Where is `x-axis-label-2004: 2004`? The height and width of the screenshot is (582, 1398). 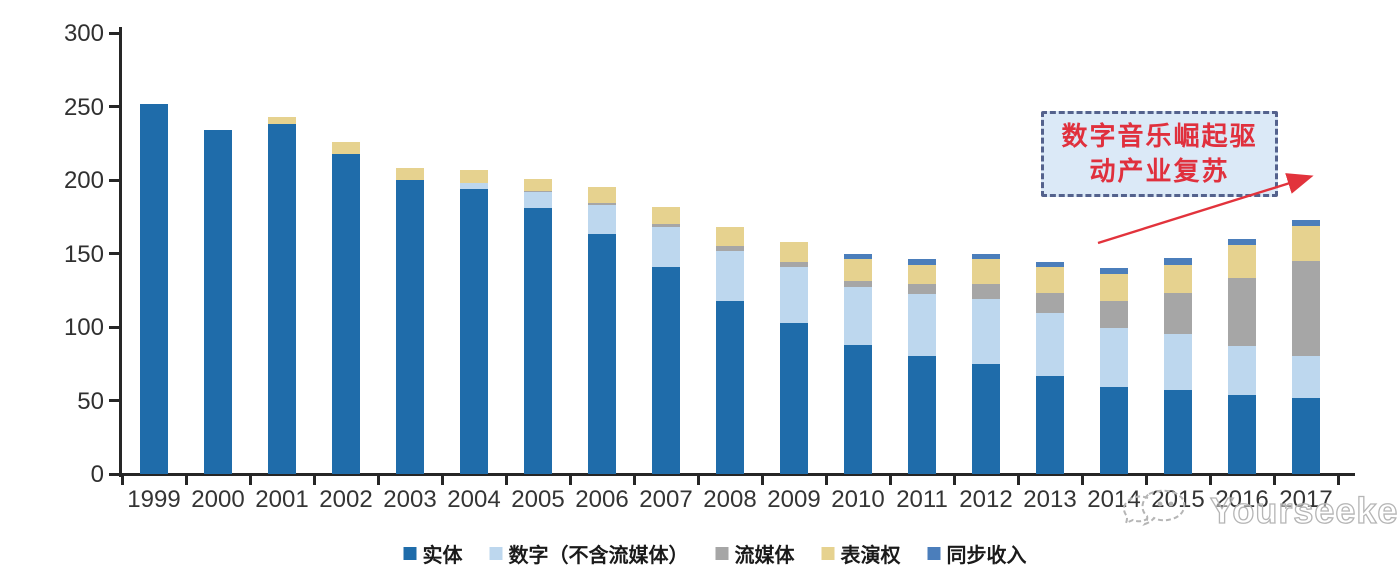 x-axis-label-2004: 2004 is located at coordinates (474, 499).